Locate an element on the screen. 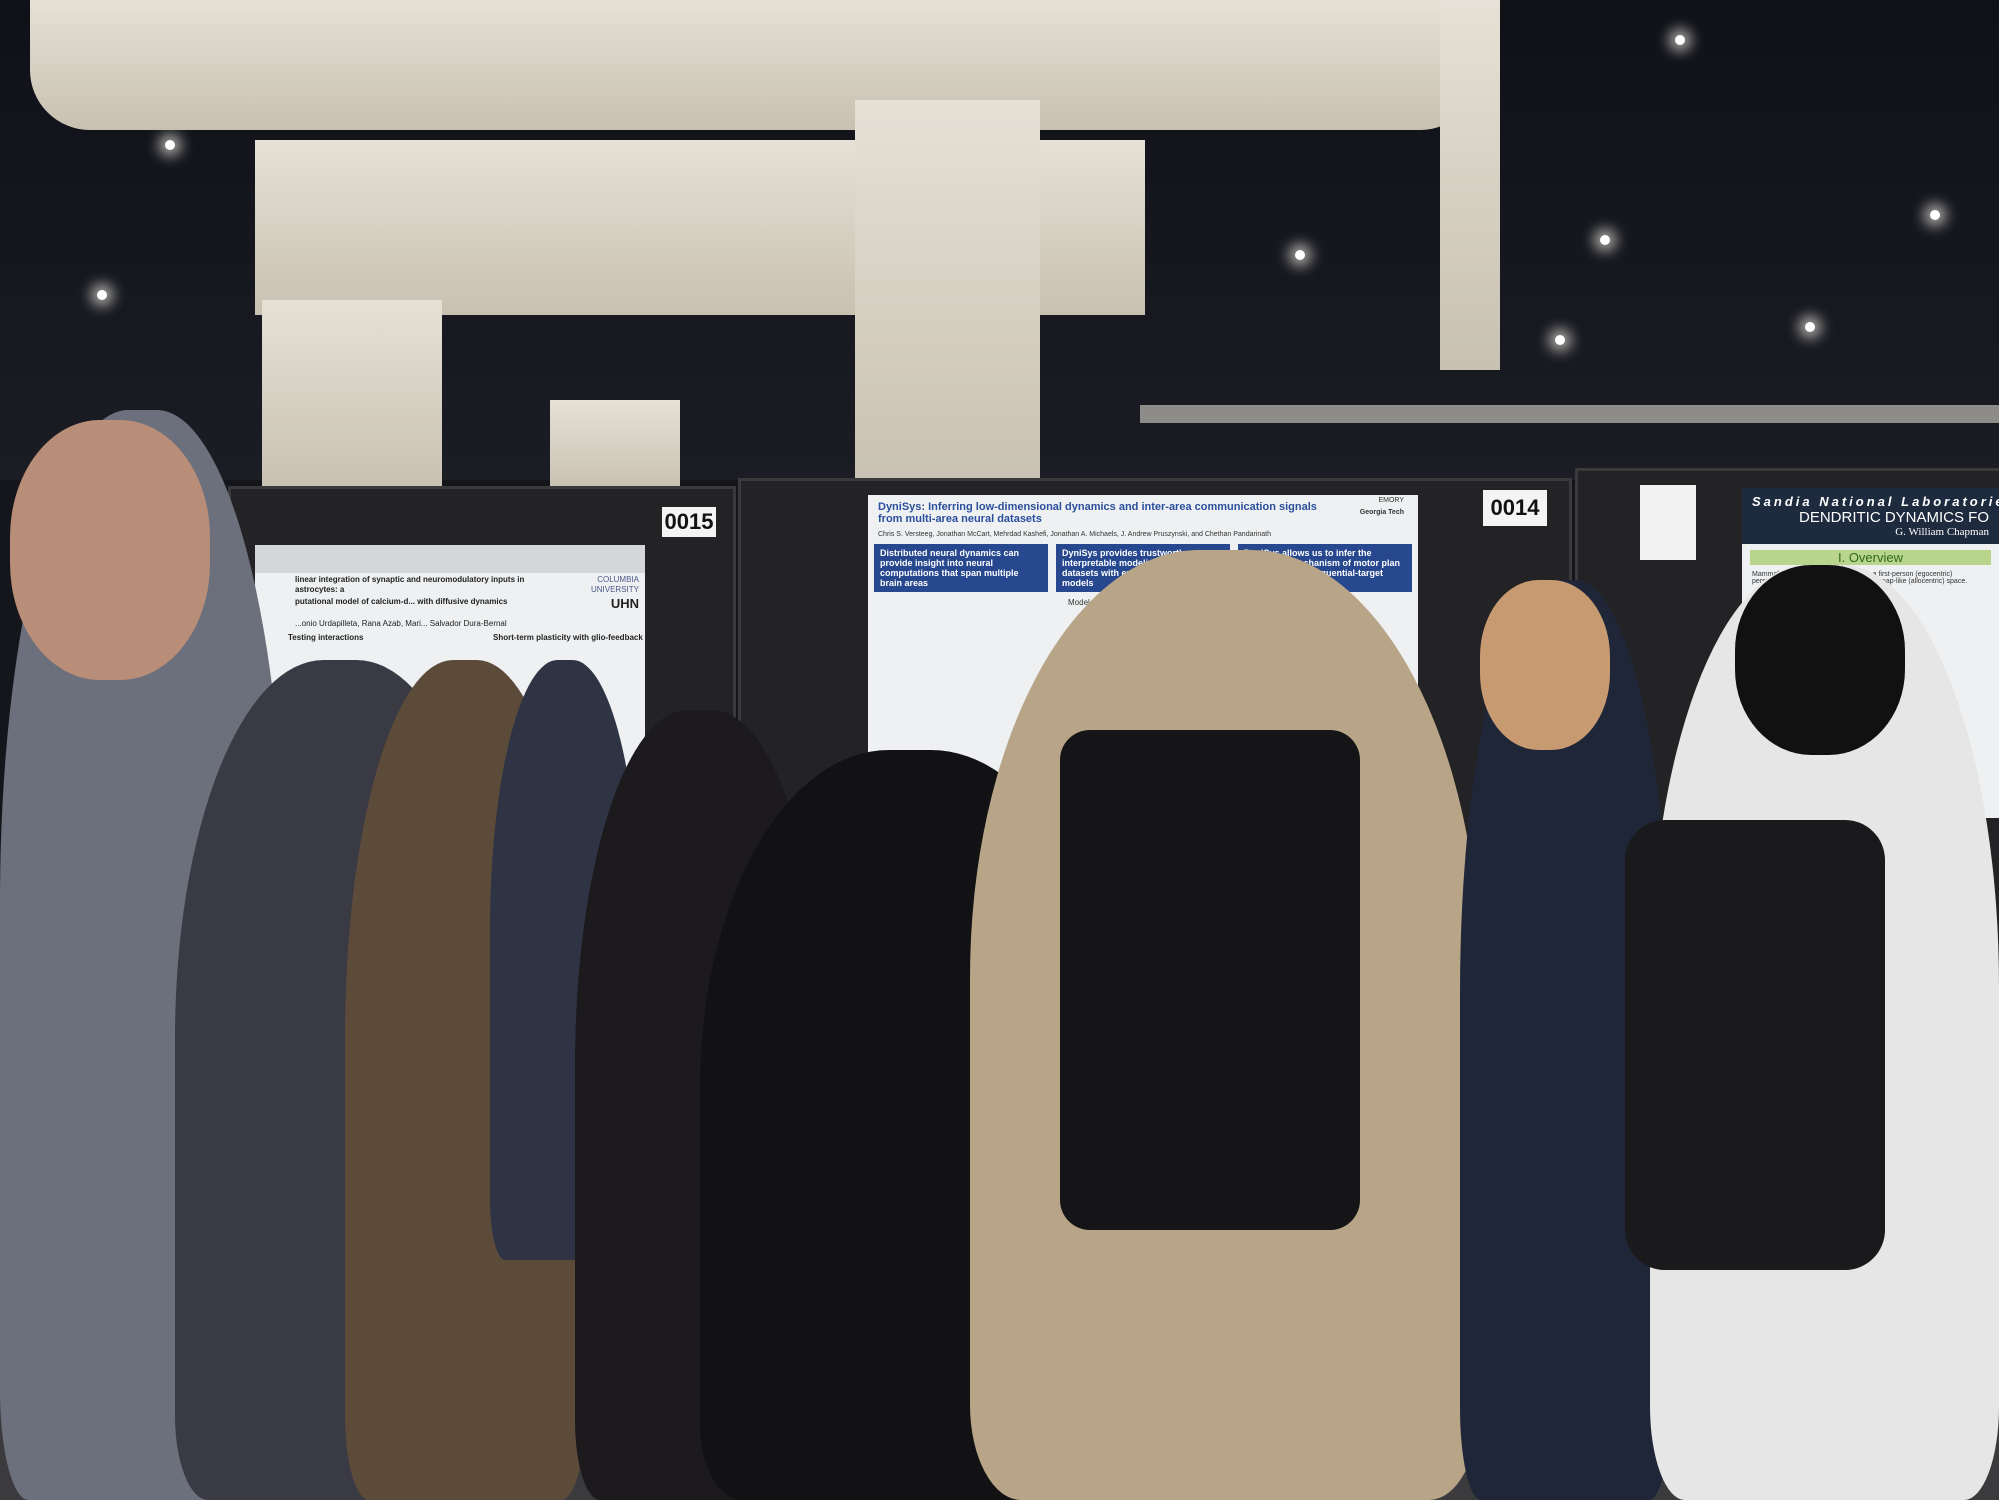 This screenshot has width=1999, height=1500. booth-number: 0014 is located at coordinates (1515, 508).